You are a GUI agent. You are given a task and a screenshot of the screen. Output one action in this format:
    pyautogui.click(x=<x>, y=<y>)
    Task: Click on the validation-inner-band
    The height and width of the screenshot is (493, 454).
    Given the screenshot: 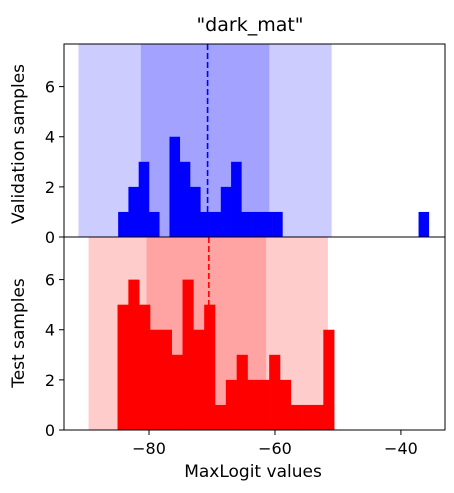 What is the action you would take?
    pyautogui.click(x=205, y=140)
    